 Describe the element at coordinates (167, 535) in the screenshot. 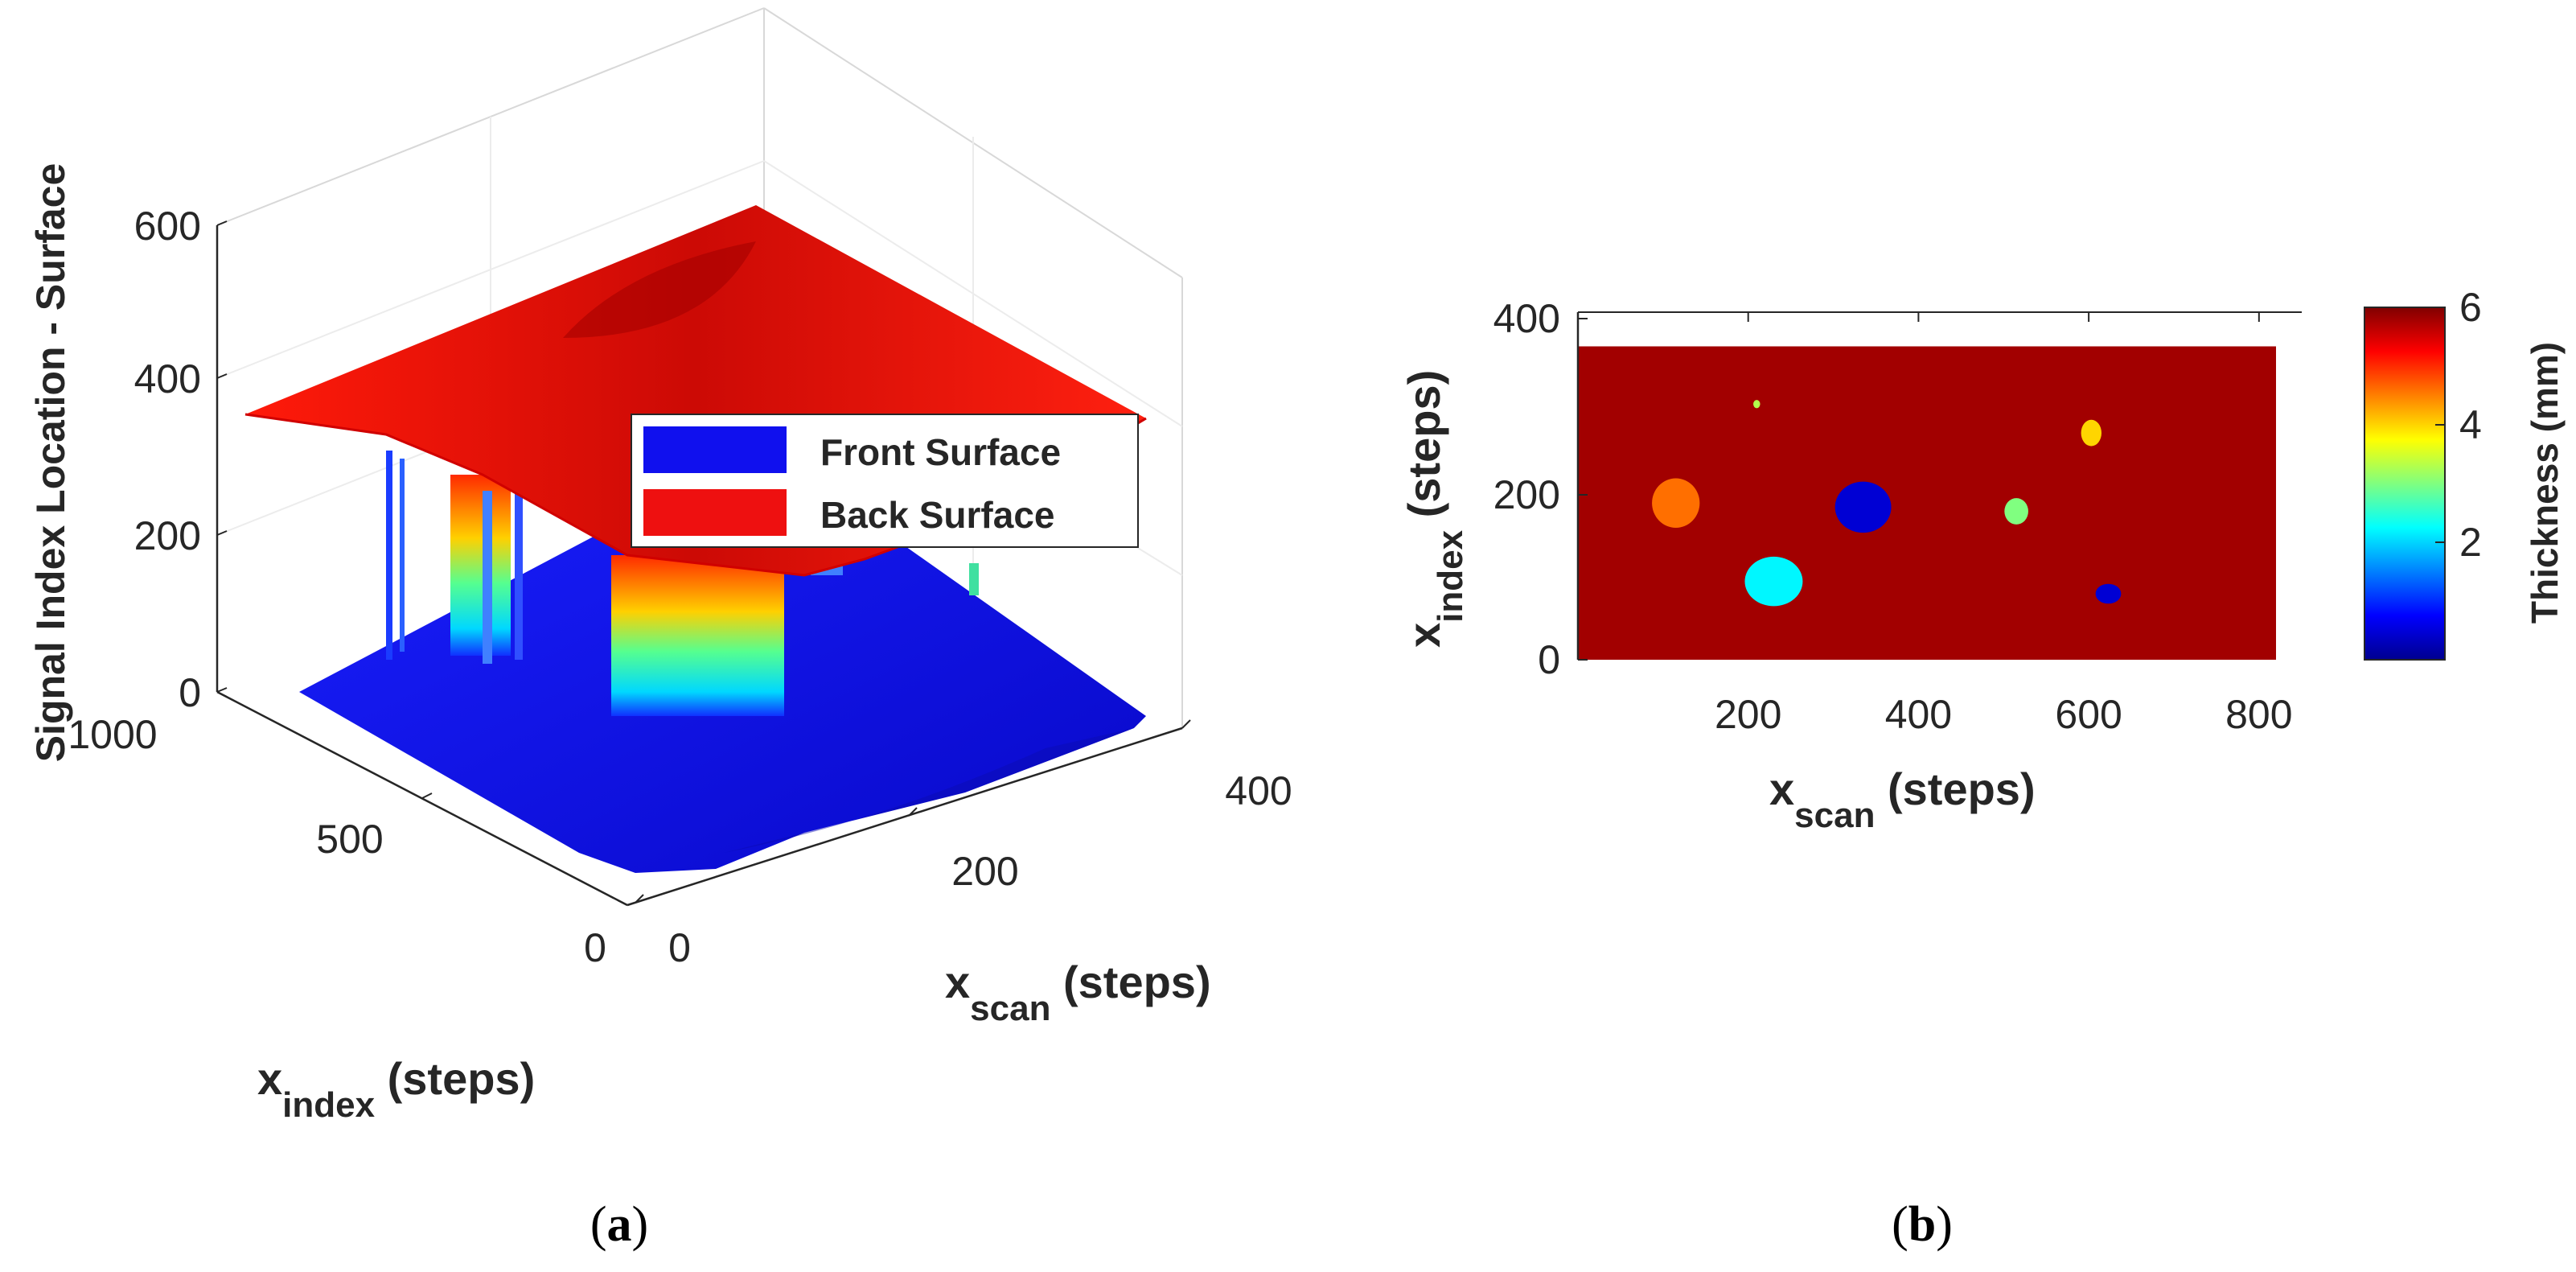

I see `z-tick-label: 200` at that location.